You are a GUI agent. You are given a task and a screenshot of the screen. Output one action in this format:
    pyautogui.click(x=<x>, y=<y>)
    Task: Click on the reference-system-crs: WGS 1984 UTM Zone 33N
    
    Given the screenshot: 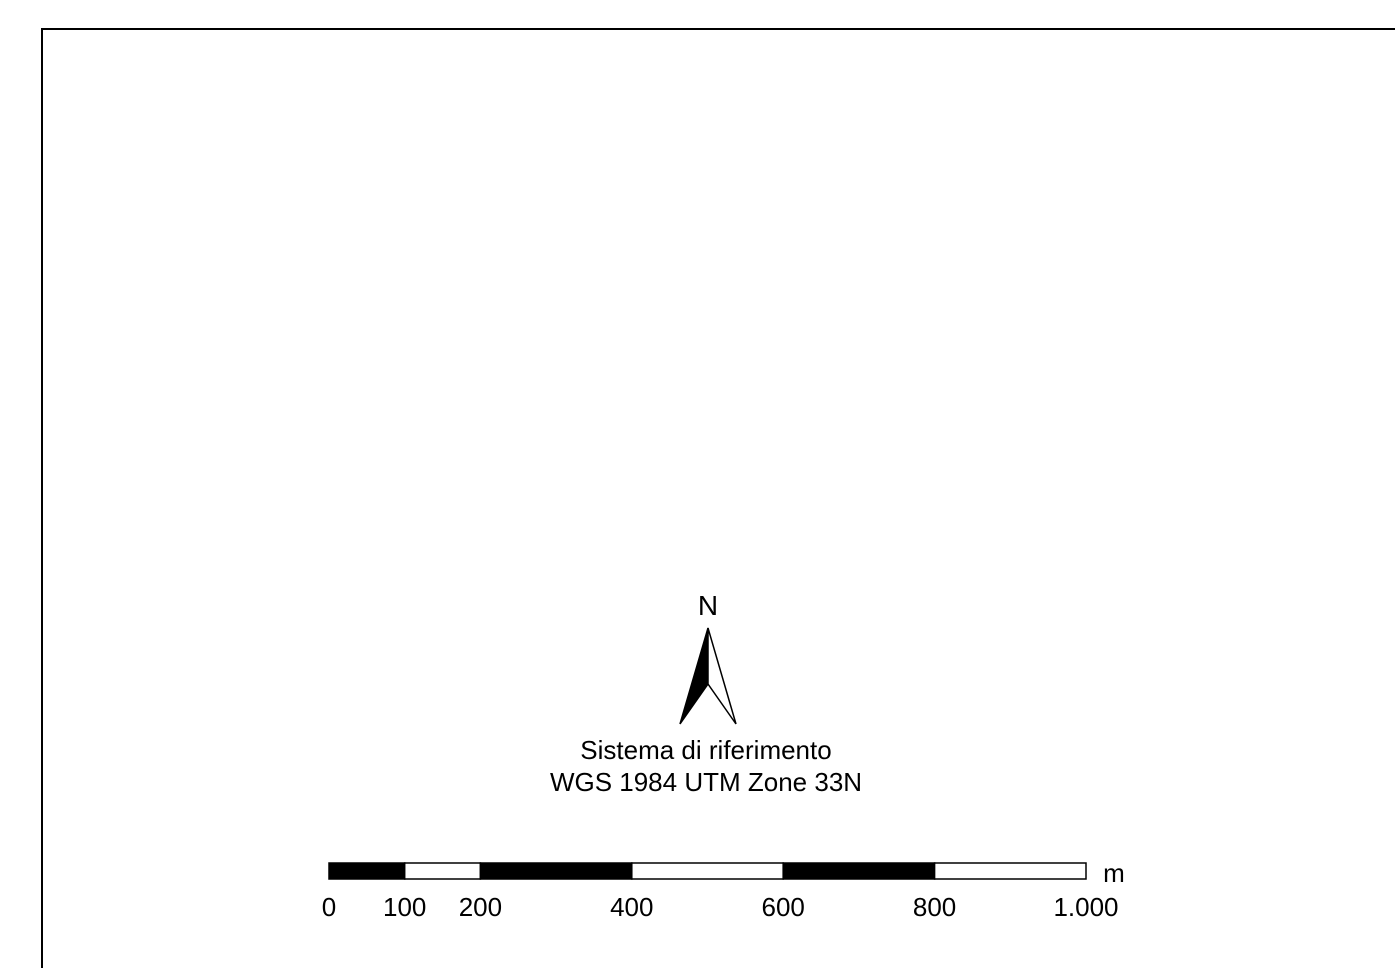 What is the action you would take?
    pyautogui.click(x=706, y=782)
    